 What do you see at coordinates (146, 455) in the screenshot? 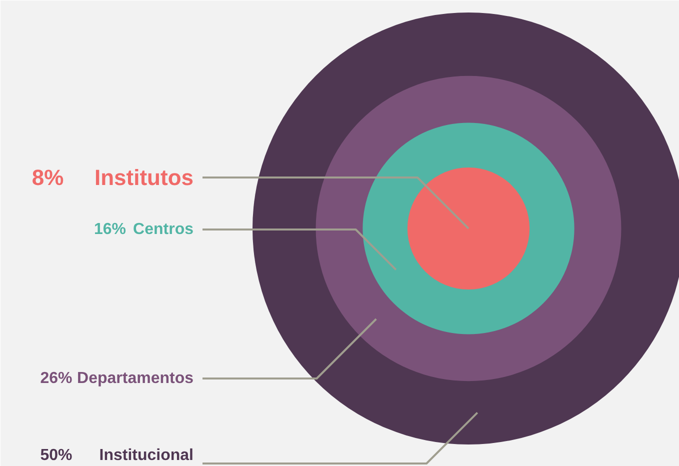
I see `category-label: Institucional` at bounding box center [146, 455].